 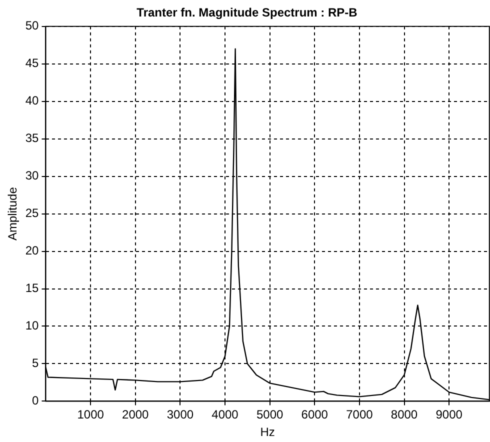 I want to click on y-axis-title: Amplitude, so click(x=13, y=213).